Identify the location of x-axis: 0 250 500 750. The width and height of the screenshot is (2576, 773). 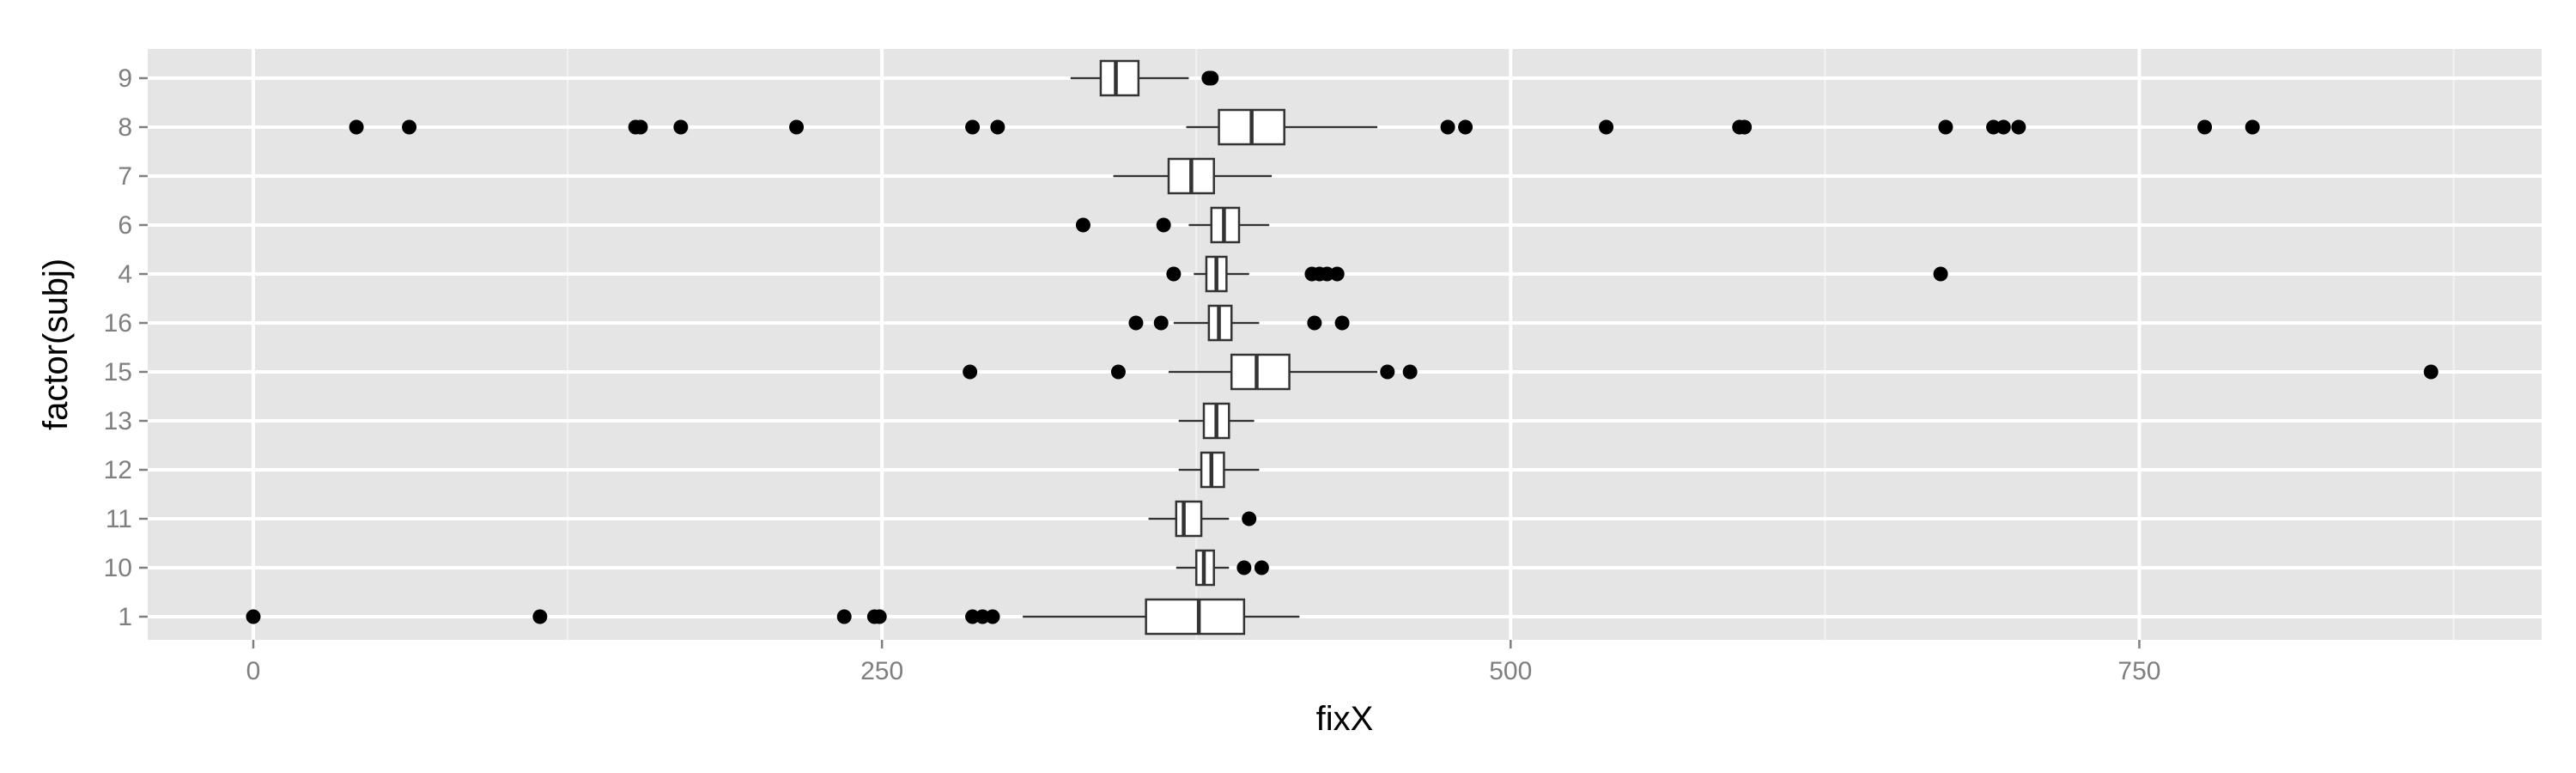
(1203, 662).